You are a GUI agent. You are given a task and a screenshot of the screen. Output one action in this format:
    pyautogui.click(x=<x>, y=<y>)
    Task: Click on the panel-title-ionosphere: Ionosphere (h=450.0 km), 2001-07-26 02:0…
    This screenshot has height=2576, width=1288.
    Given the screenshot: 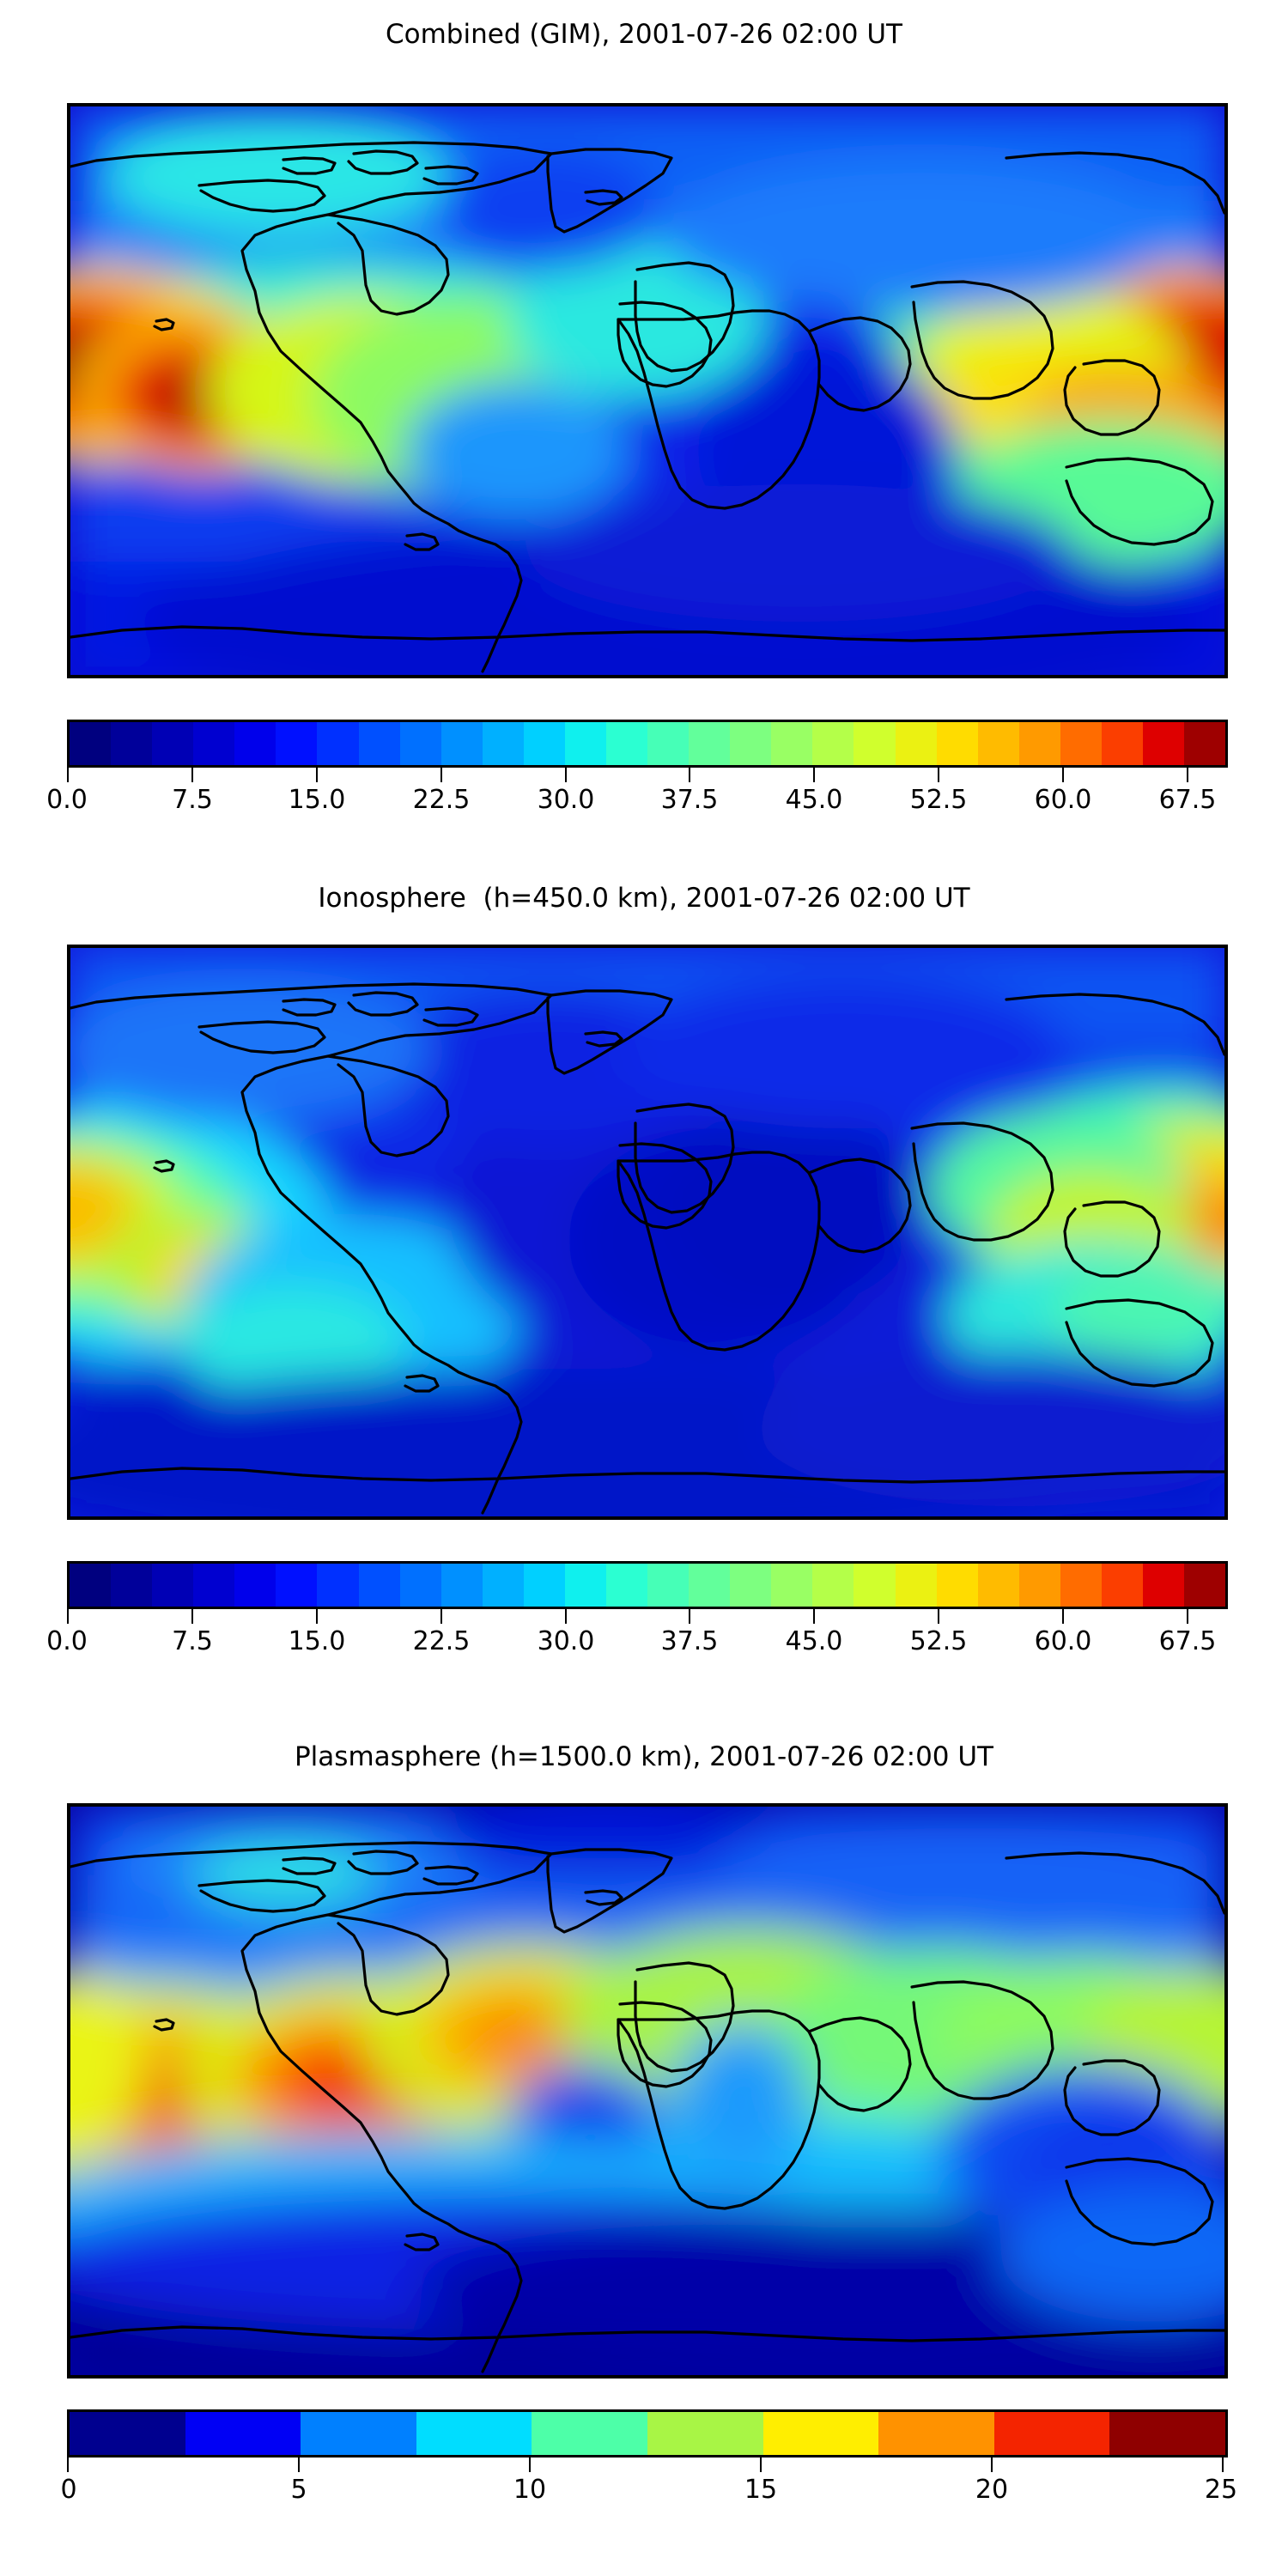 What is the action you would take?
    pyautogui.click(x=644, y=899)
    